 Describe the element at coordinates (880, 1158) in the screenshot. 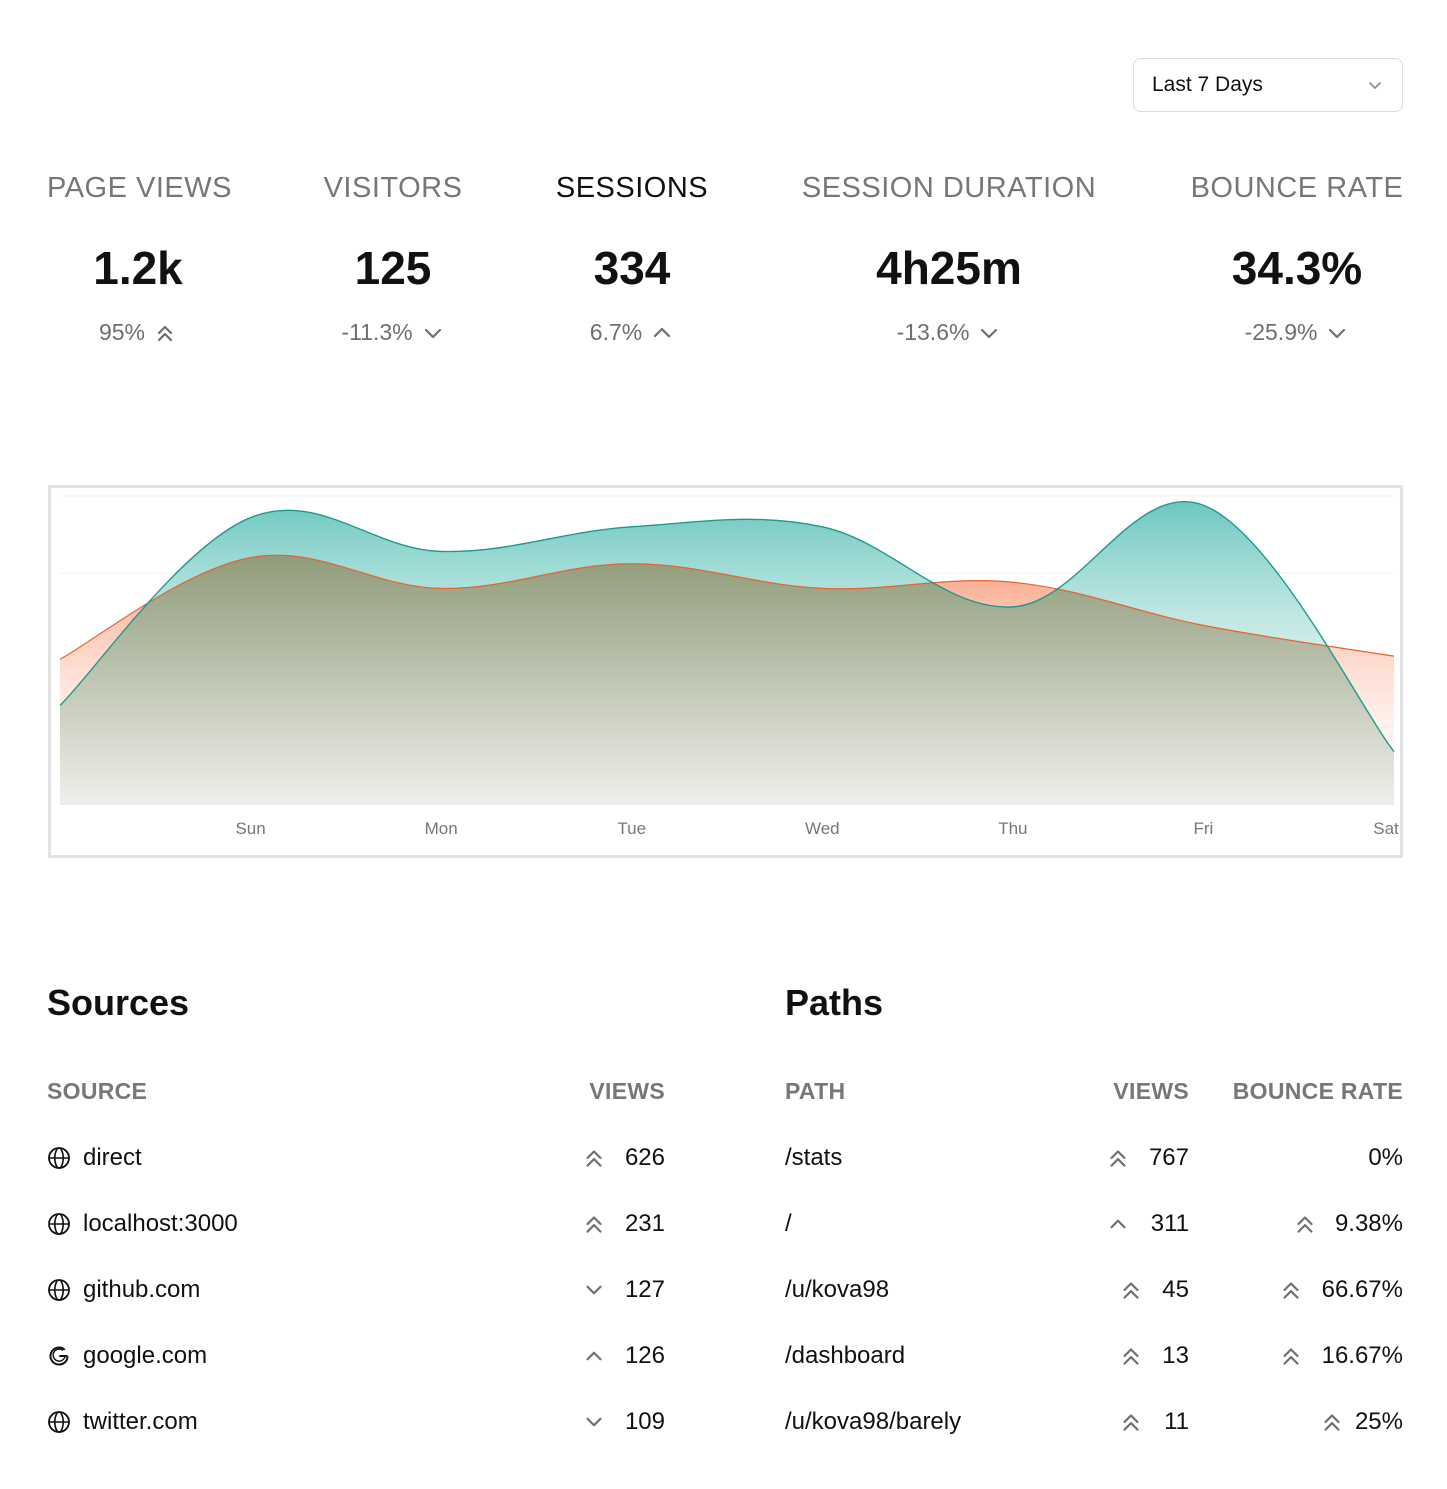

I see `path-row: /stats` at that location.